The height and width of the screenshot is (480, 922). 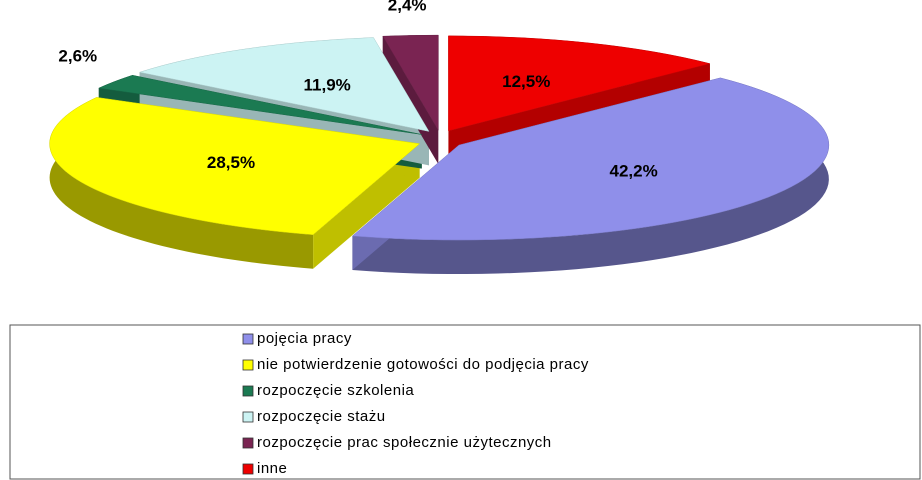 What do you see at coordinates (404, 442) in the screenshot?
I see `legend-label: rozpoczęcie prac społecznie użytecznych` at bounding box center [404, 442].